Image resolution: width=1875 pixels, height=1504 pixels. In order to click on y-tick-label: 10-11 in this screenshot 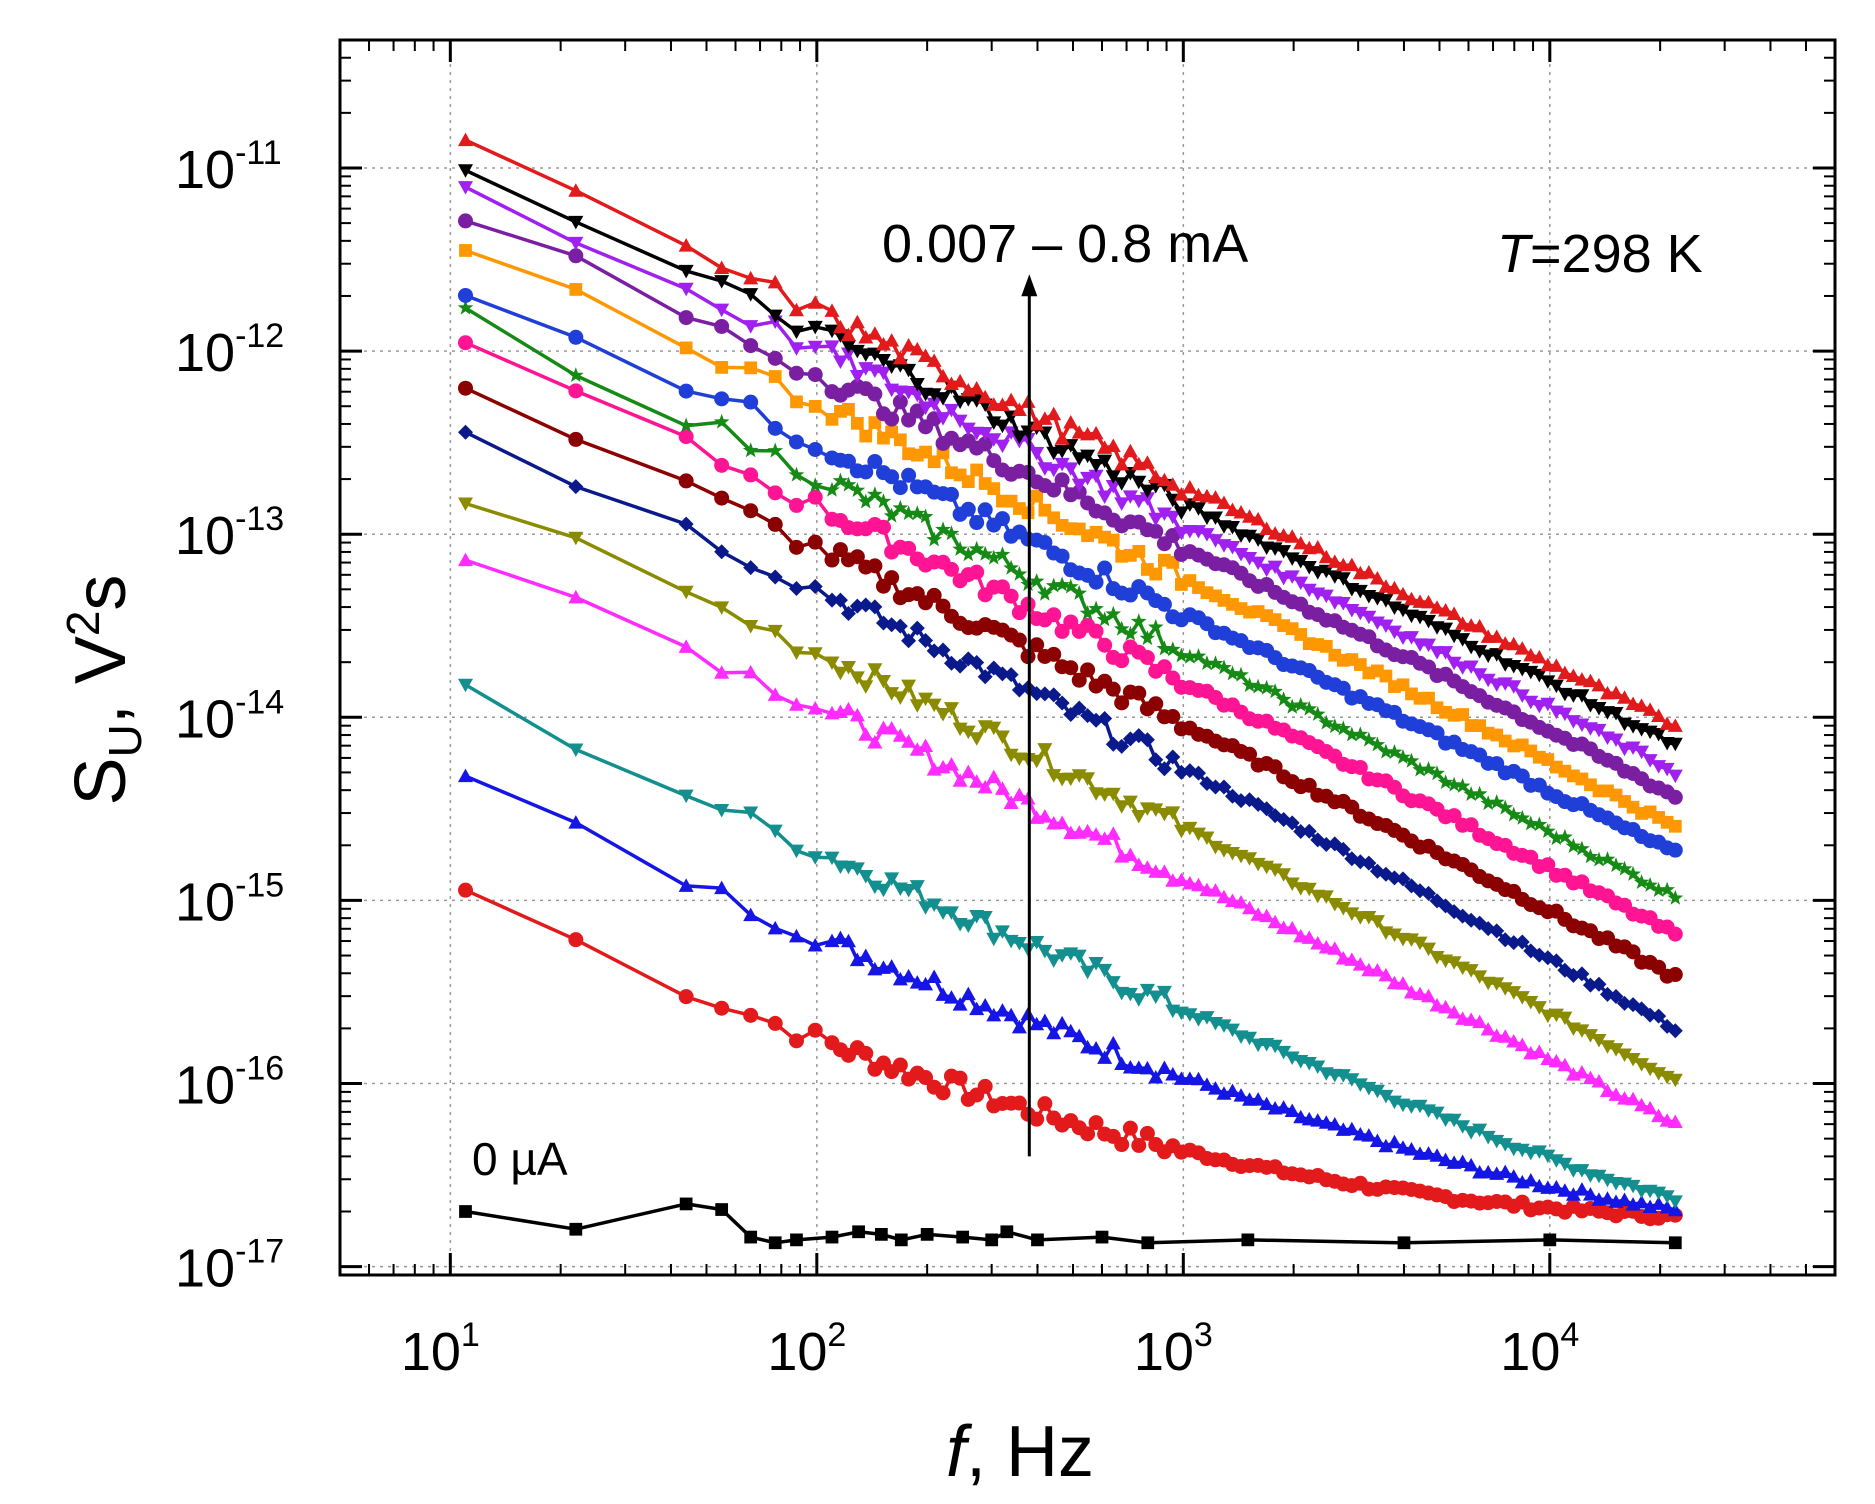, I will do `click(228, 167)`.